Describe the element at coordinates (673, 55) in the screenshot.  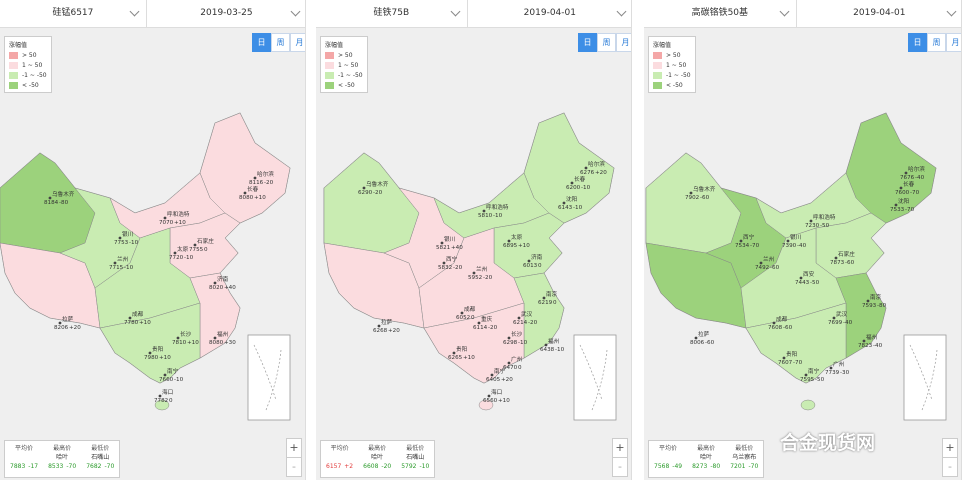
I see `legend-label: > 50` at that location.